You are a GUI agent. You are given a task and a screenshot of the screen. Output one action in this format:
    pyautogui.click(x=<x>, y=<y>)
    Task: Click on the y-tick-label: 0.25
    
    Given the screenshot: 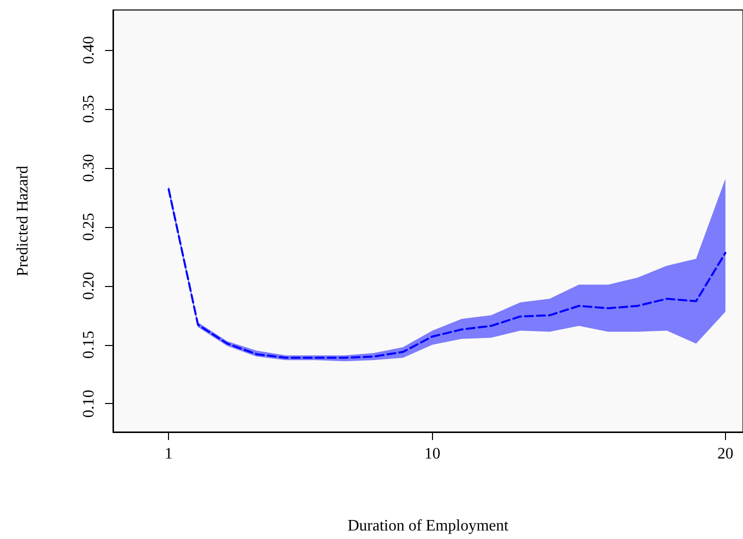 What is the action you would take?
    pyautogui.click(x=89, y=226)
    